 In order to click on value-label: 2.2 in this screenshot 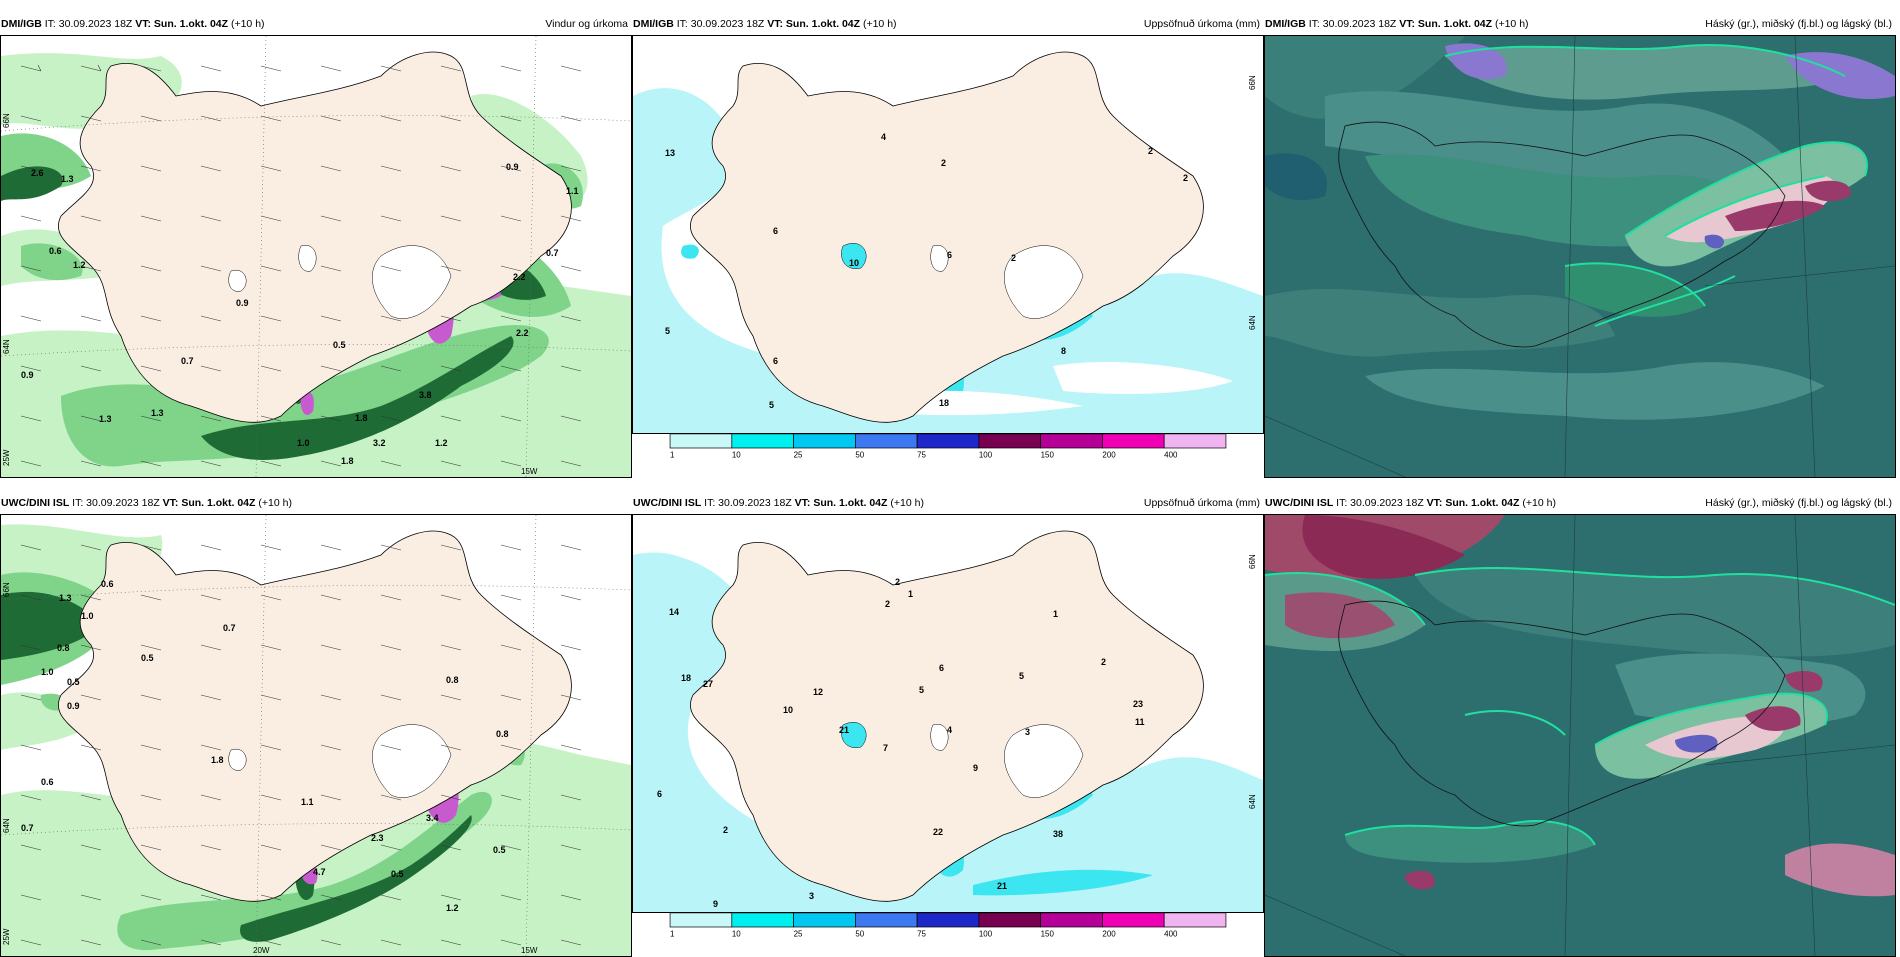, I will do `click(522, 333)`.